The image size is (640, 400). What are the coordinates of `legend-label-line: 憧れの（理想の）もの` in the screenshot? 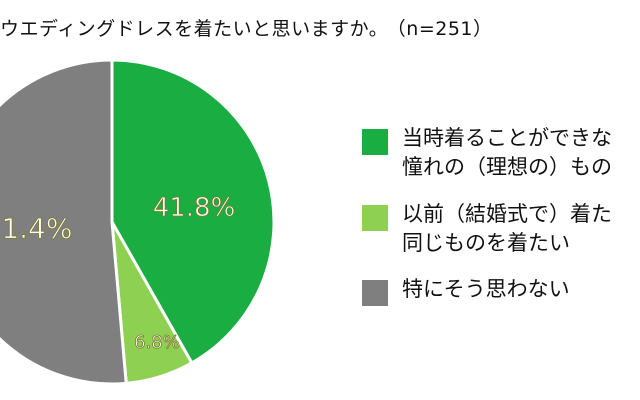 It's located at (507, 167).